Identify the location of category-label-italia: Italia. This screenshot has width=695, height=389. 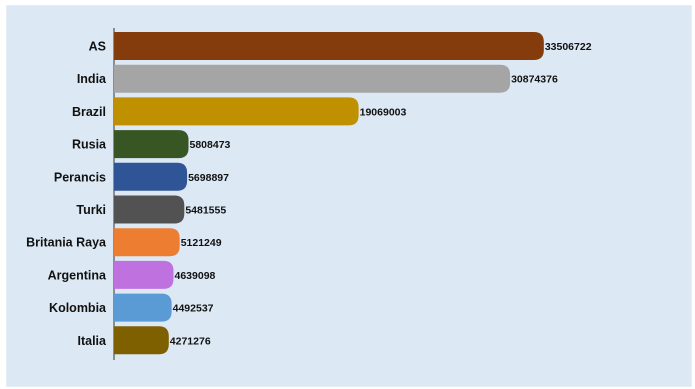
(93, 341).